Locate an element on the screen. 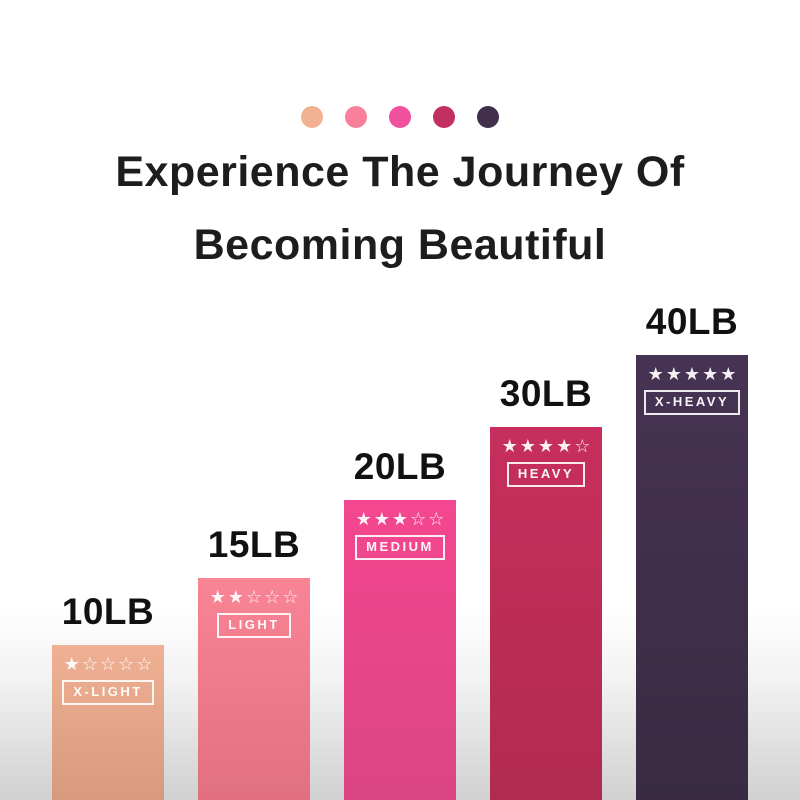 The image size is (800, 800). resistance-bar: ★★★★☆ HEAVY is located at coordinates (546, 613).